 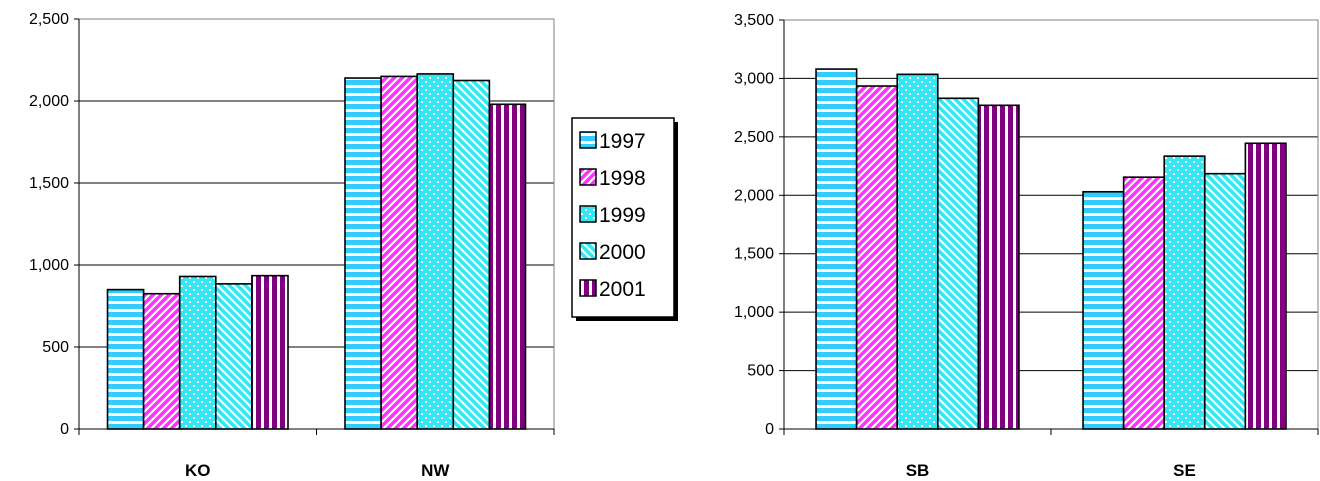 What do you see at coordinates (958, 263) in the screenshot?
I see `bar-2000-SB` at bounding box center [958, 263].